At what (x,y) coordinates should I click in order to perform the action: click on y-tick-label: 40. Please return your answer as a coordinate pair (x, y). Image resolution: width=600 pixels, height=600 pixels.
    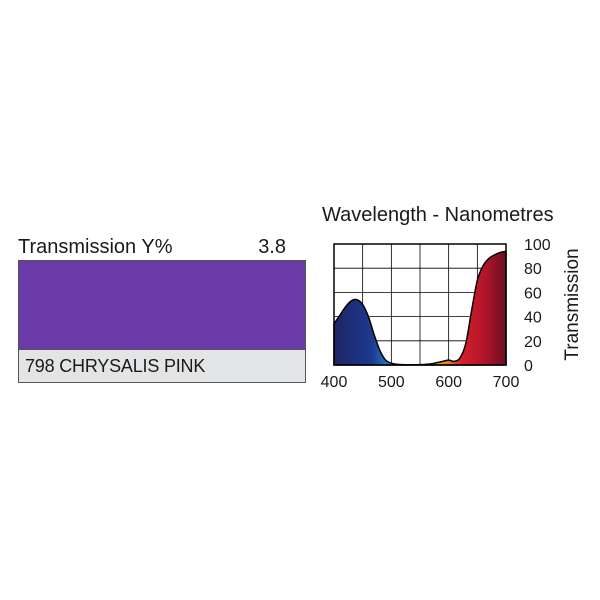
    Looking at the image, I should click on (533, 318).